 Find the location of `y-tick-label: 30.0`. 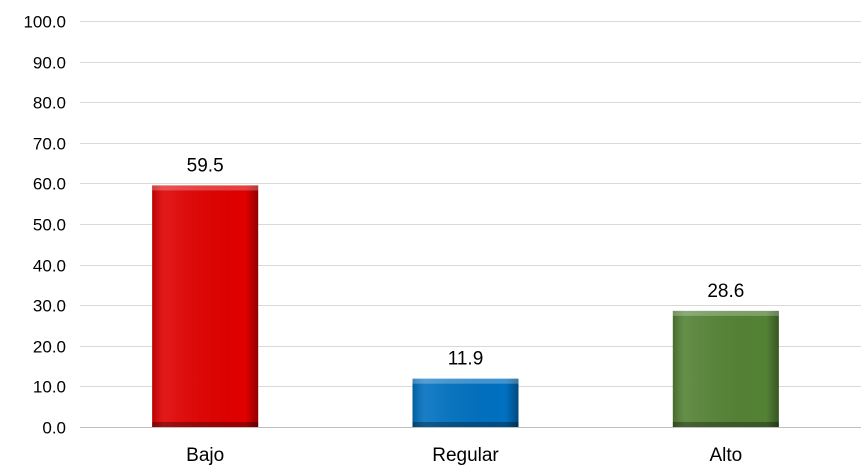

y-tick-label: 30.0 is located at coordinates (49, 306).